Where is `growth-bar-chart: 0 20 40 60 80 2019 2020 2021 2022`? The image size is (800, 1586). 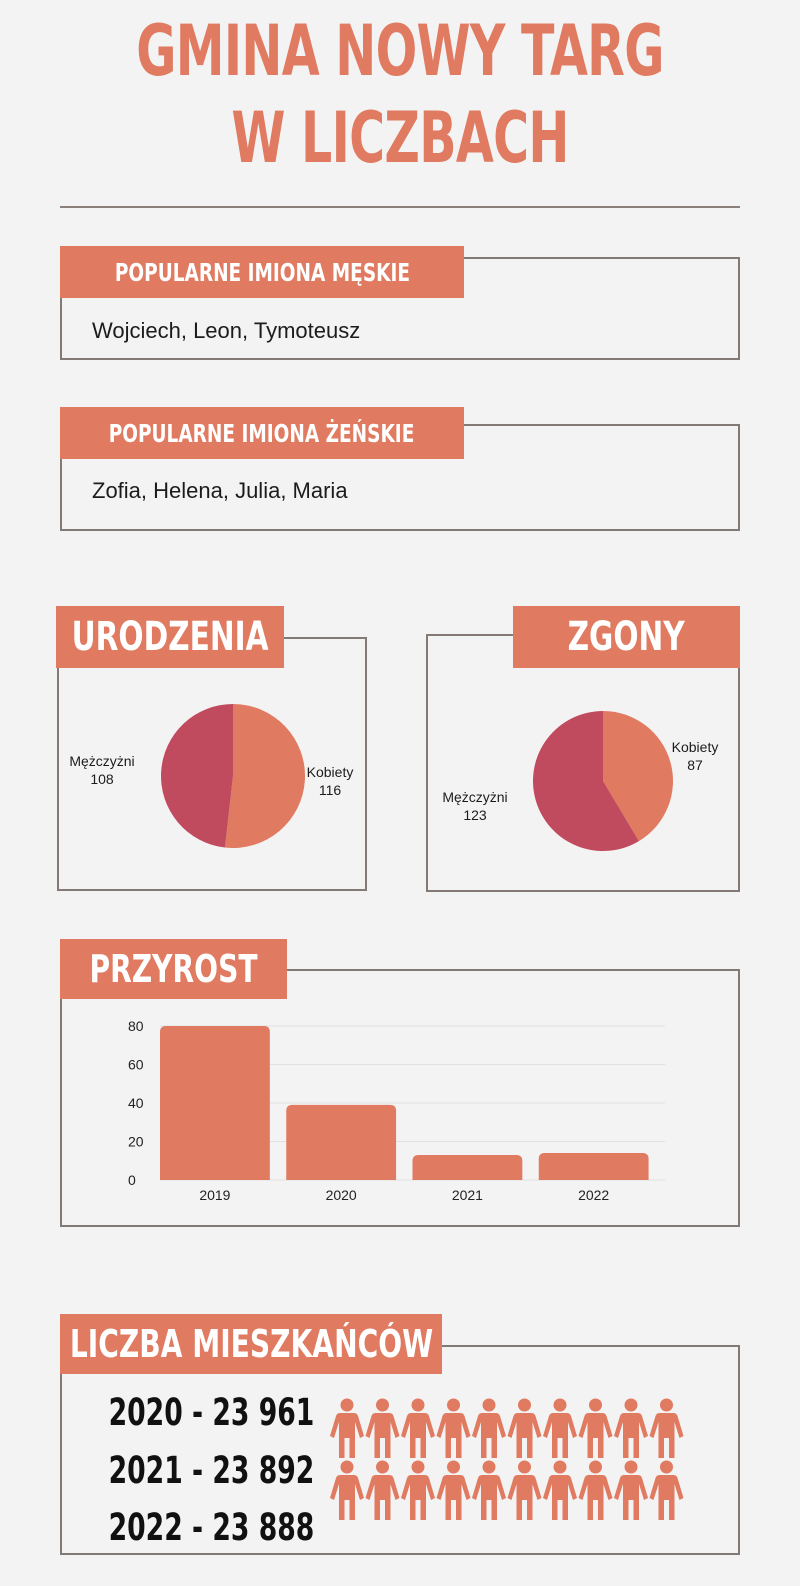
growth-bar-chart: 0 20 40 60 80 2019 2020 2021 2022 is located at coordinates (396, 1110).